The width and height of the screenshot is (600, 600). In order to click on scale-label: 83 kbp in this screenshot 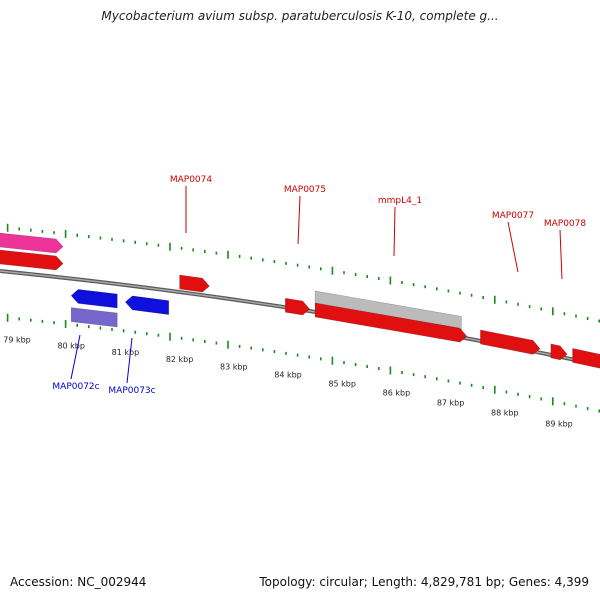, I will do `click(234, 367)`.